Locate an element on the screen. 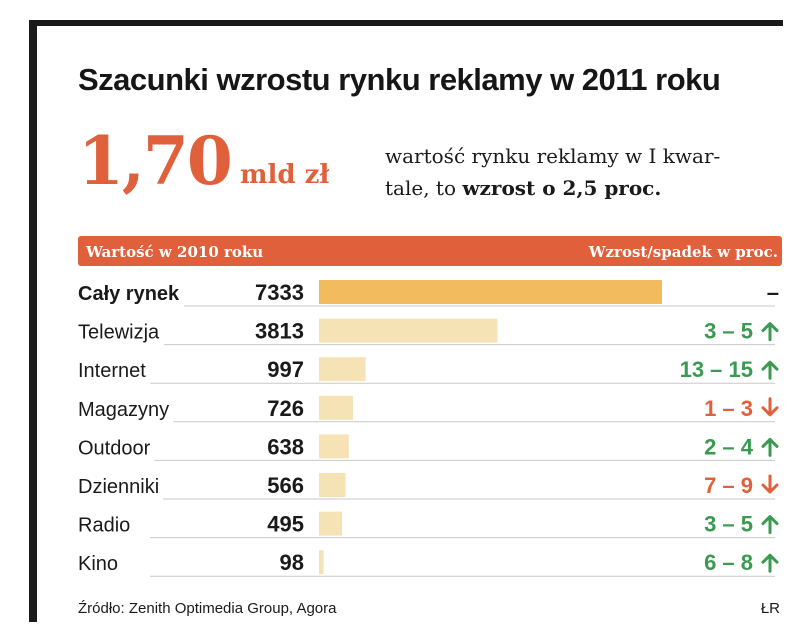 Image resolution: width=805 pixels, height=632 pixels. value-label: 566 is located at coordinates (285, 485).